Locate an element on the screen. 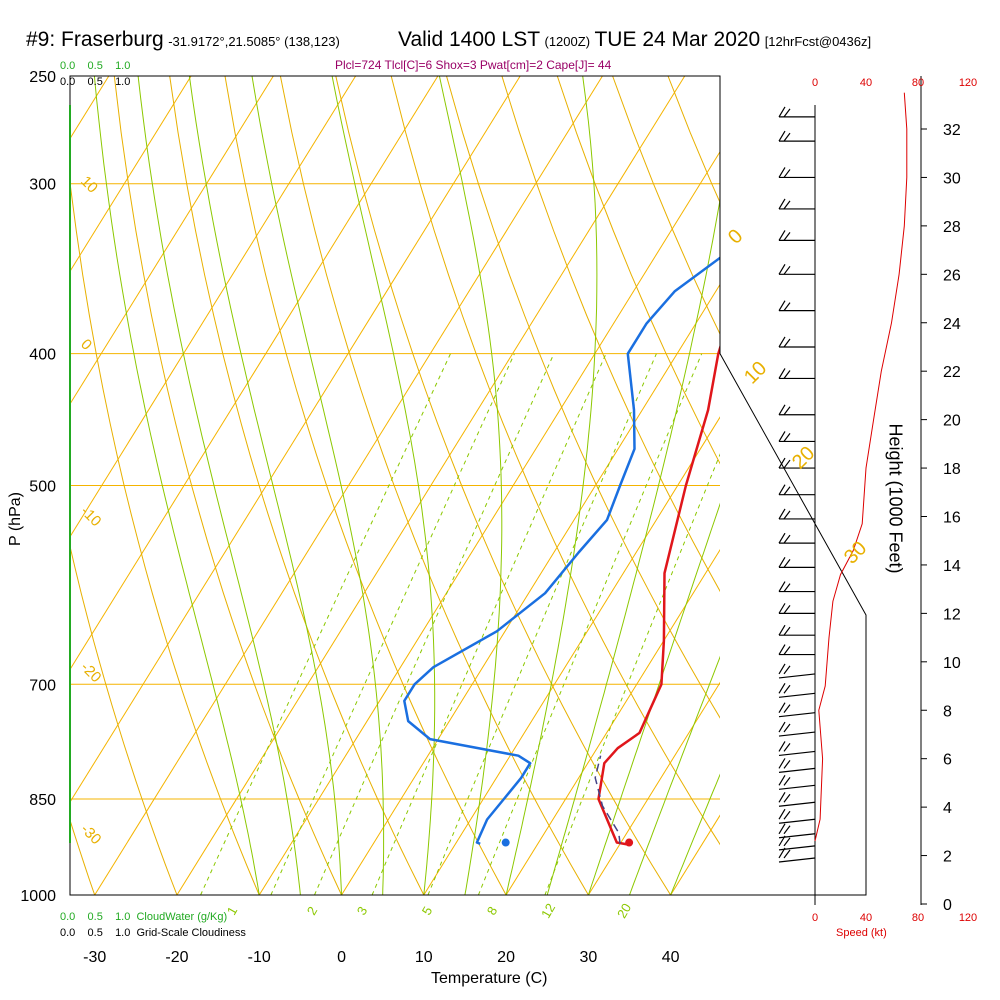 This screenshot has width=1000, height=1000. pressure-tick-label: 700 is located at coordinates (42, 685).